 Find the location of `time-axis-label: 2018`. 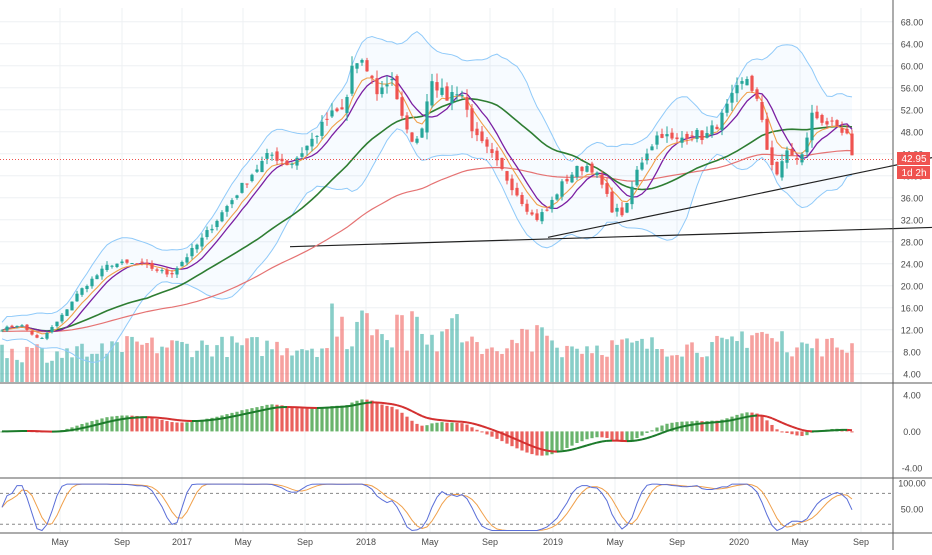

time-axis-label: 2018 is located at coordinates (366, 542).